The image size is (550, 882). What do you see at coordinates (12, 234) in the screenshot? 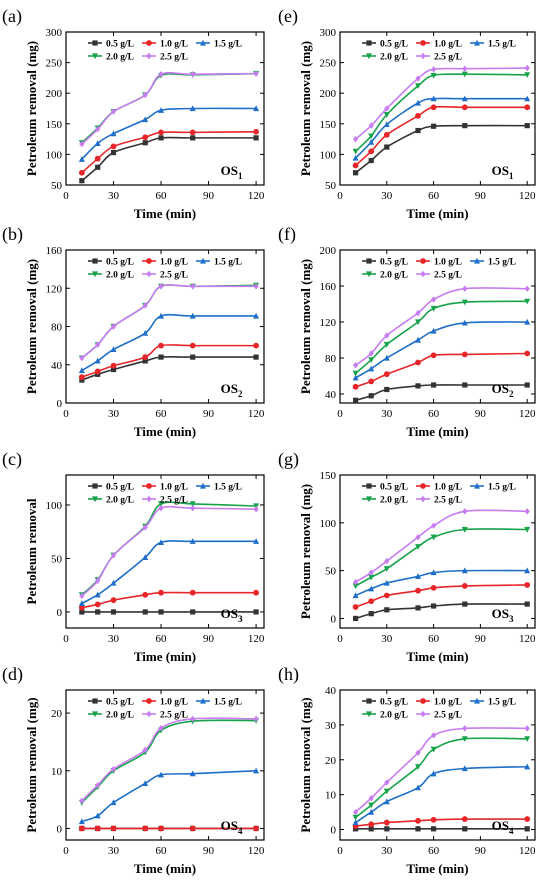
I see `panel-label: (b)` at bounding box center [12, 234].